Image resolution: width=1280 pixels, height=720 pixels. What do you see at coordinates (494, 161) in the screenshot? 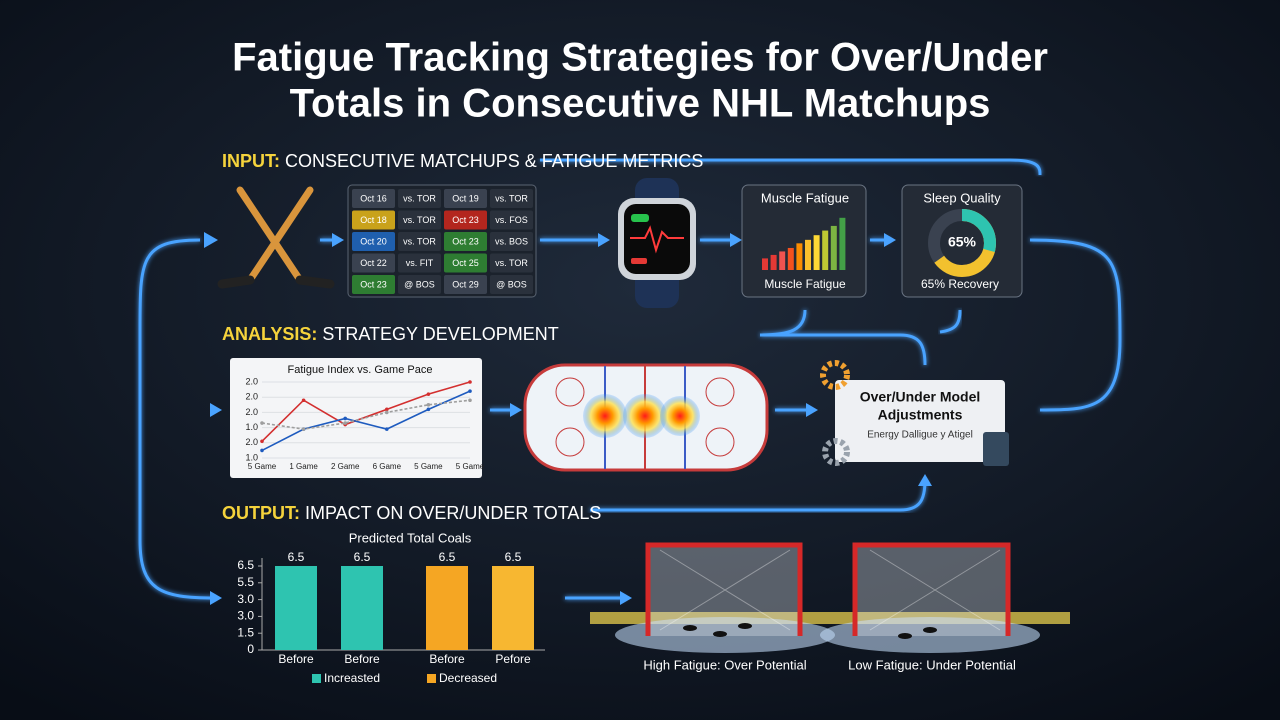
I see `section-text: CONSECUTIVE MATCHUPS & FATIGUE METRICS` at bounding box center [494, 161].